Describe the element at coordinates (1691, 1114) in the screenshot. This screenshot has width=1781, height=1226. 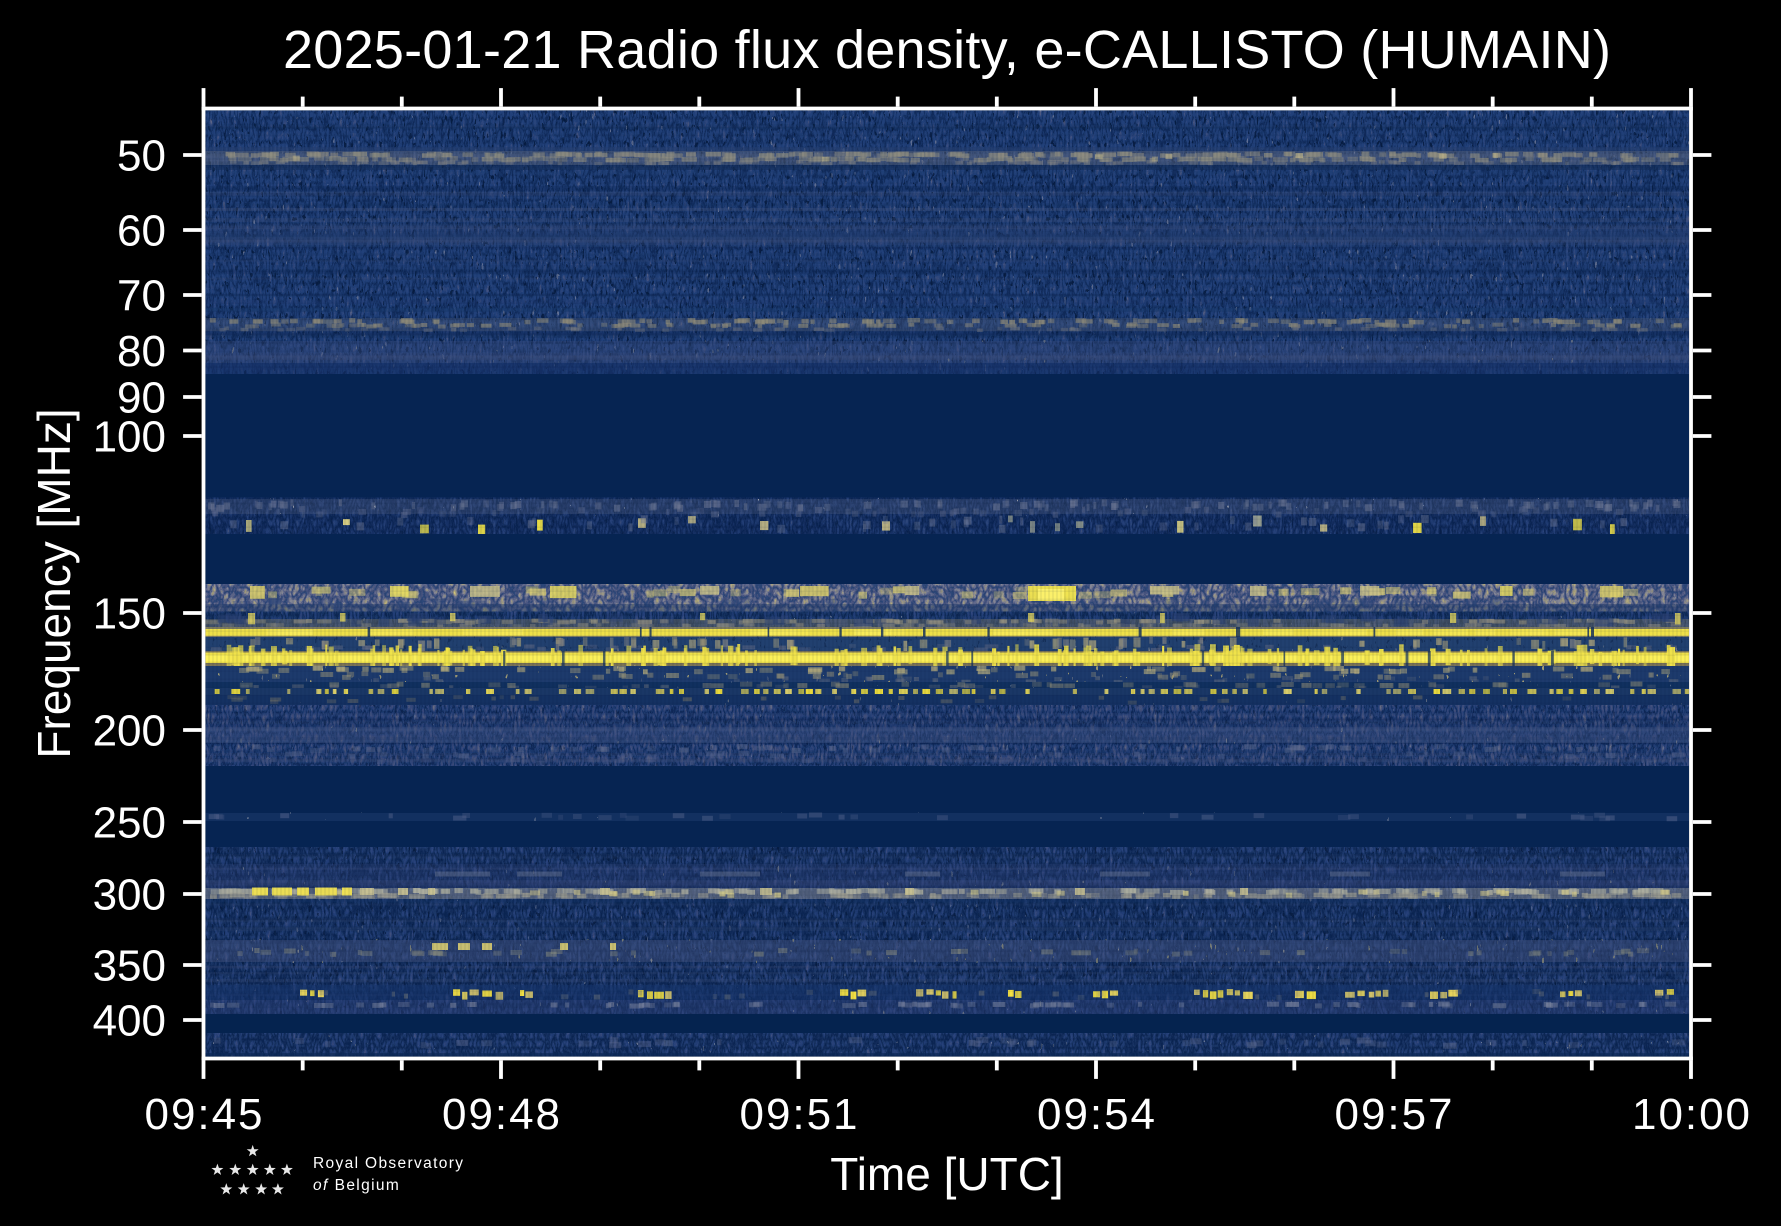
I see `svg-text: 10:00` at that location.